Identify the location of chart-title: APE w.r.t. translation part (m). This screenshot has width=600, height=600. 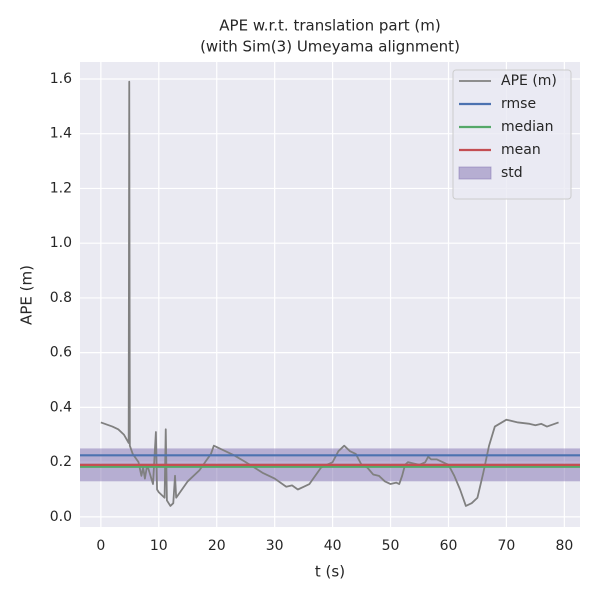
(329, 26).